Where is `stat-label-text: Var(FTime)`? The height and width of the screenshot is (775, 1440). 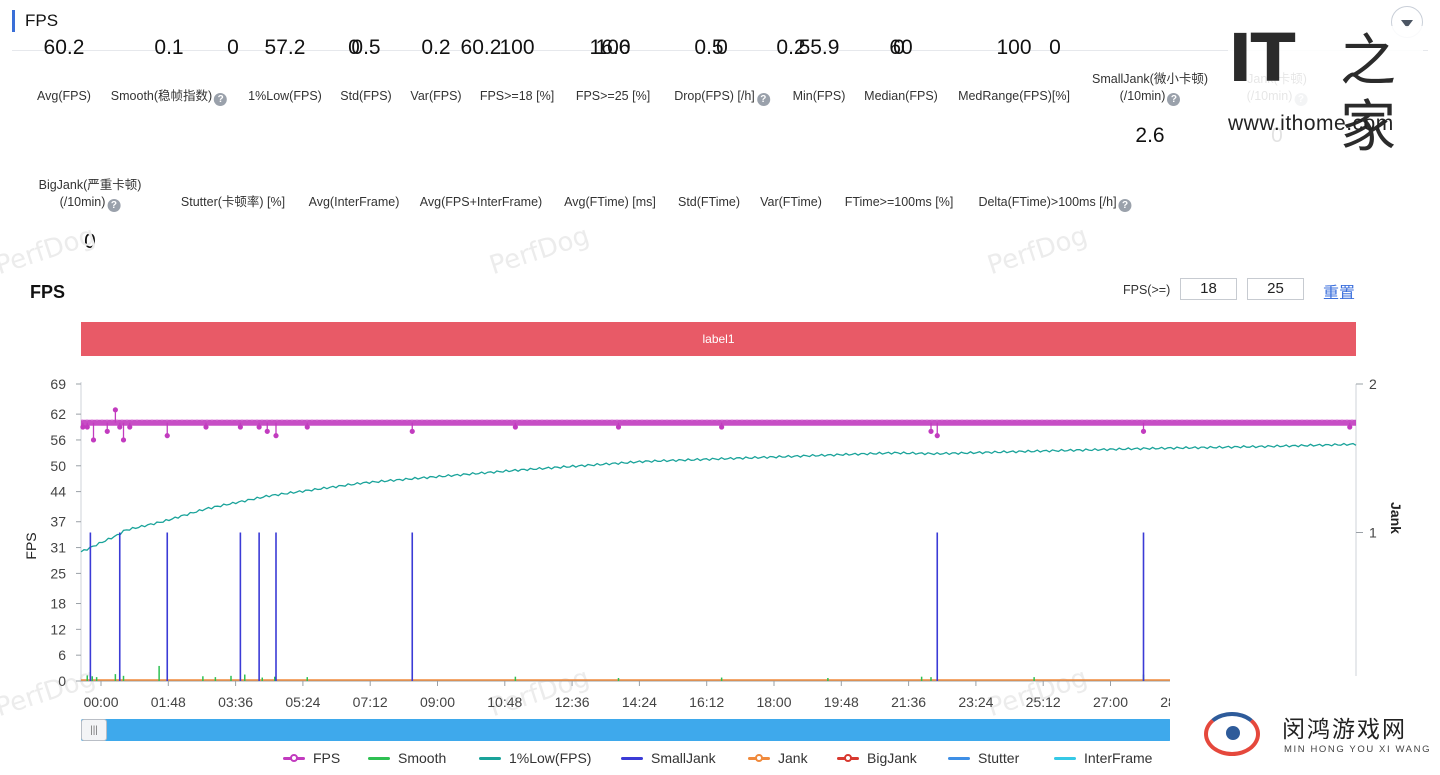
stat-label-text: Var(FTime) is located at coordinates (791, 202).